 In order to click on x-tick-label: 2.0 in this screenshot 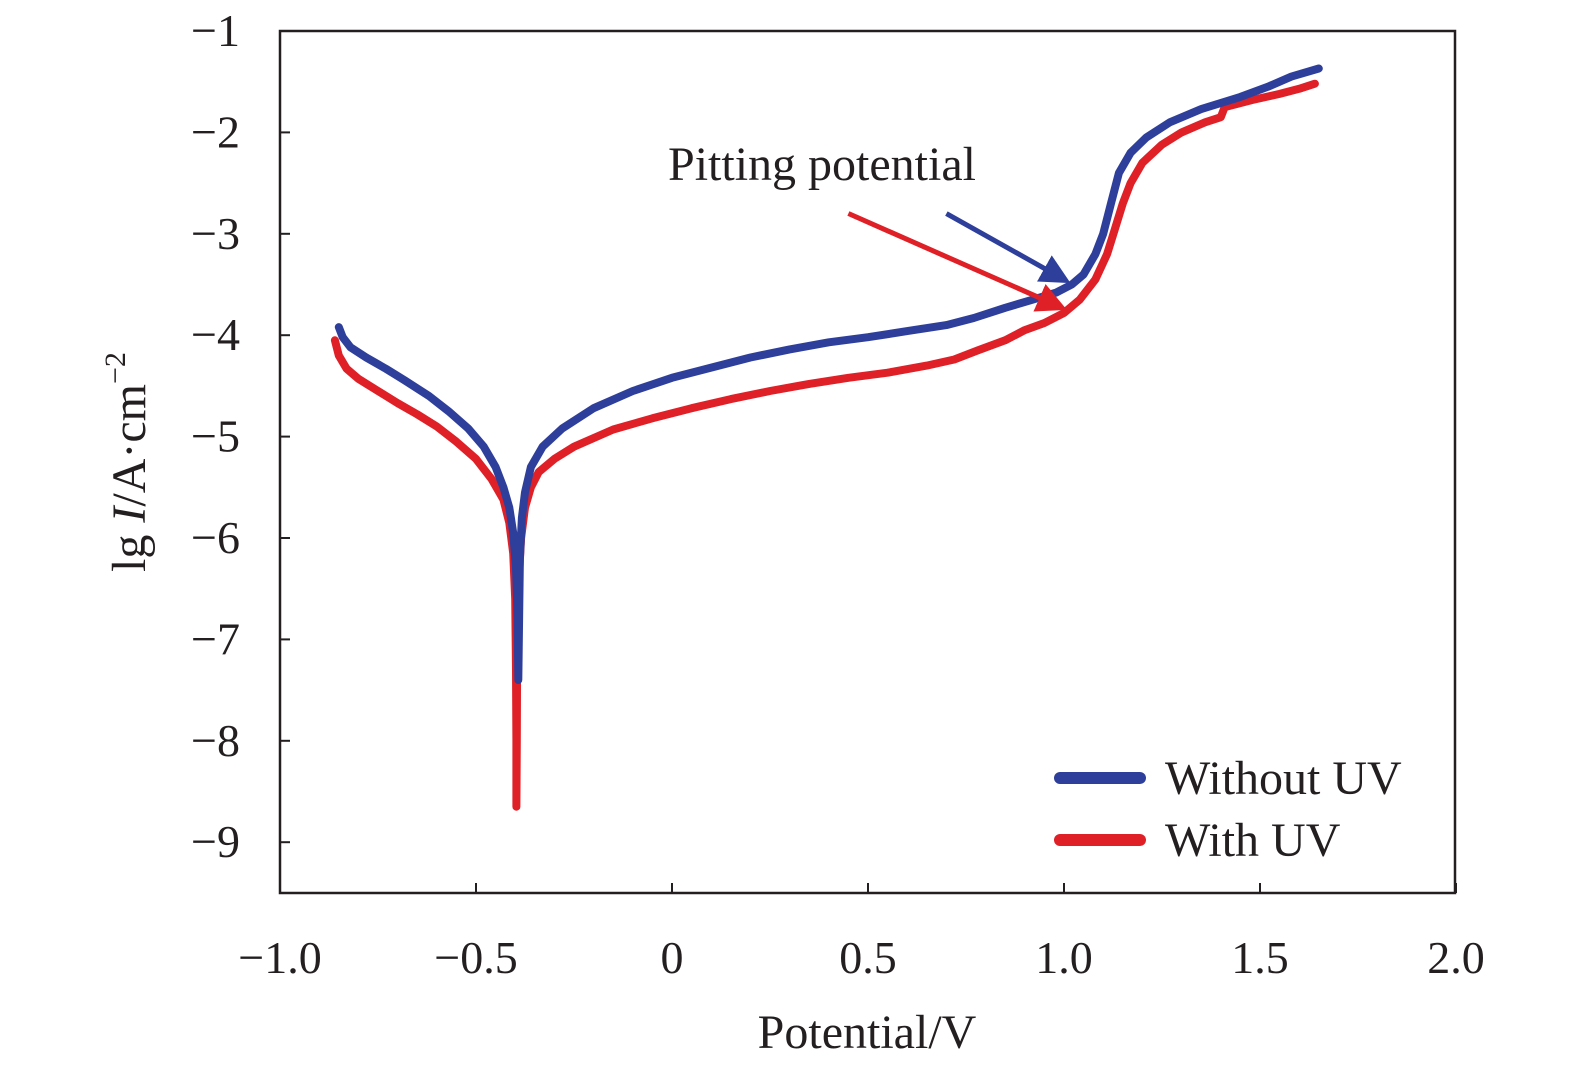, I will do `click(1456, 957)`.